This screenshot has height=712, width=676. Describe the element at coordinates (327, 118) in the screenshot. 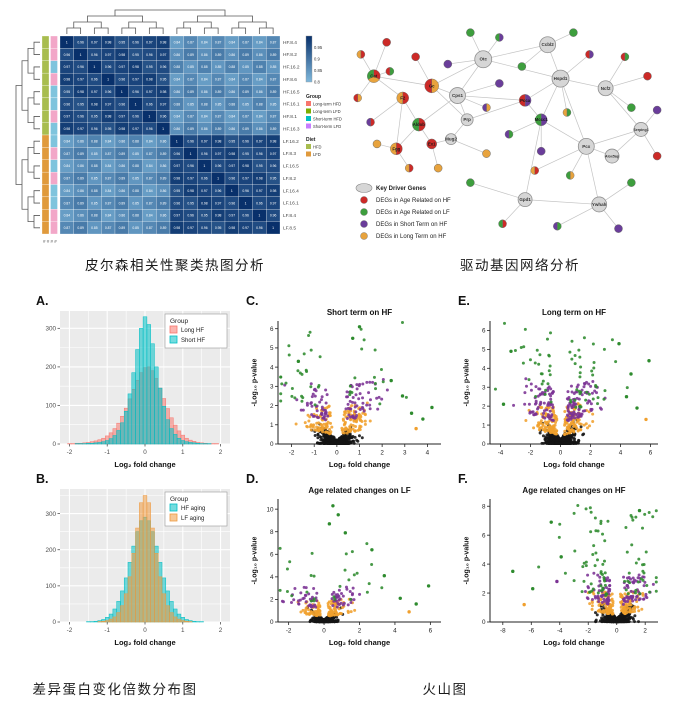

I see `heatmap-legend-label: Short-term HFD` at that location.